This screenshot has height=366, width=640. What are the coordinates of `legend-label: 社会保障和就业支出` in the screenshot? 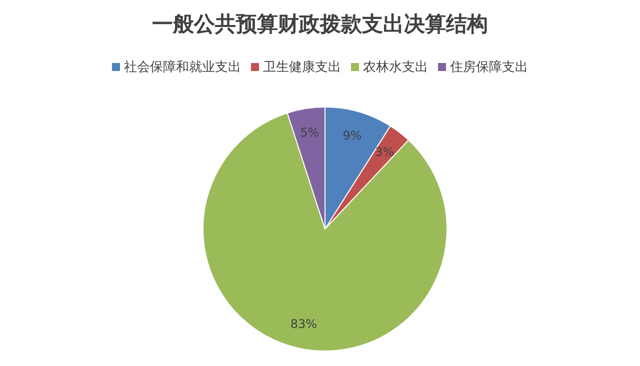 It's located at (182, 67).